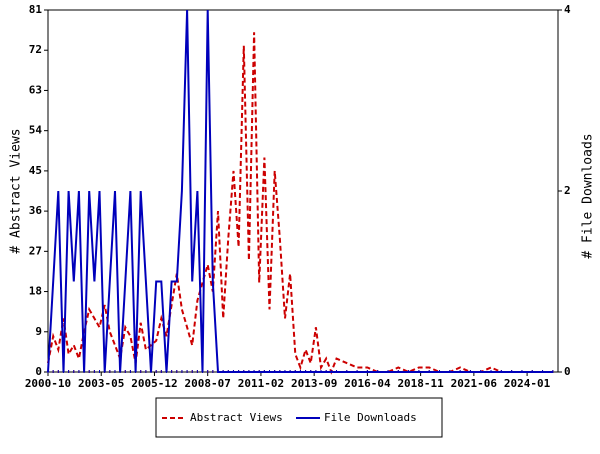  Describe the element at coordinates (154, 383) in the screenshot. I see `x-tick-label: 2005-12` at that location.